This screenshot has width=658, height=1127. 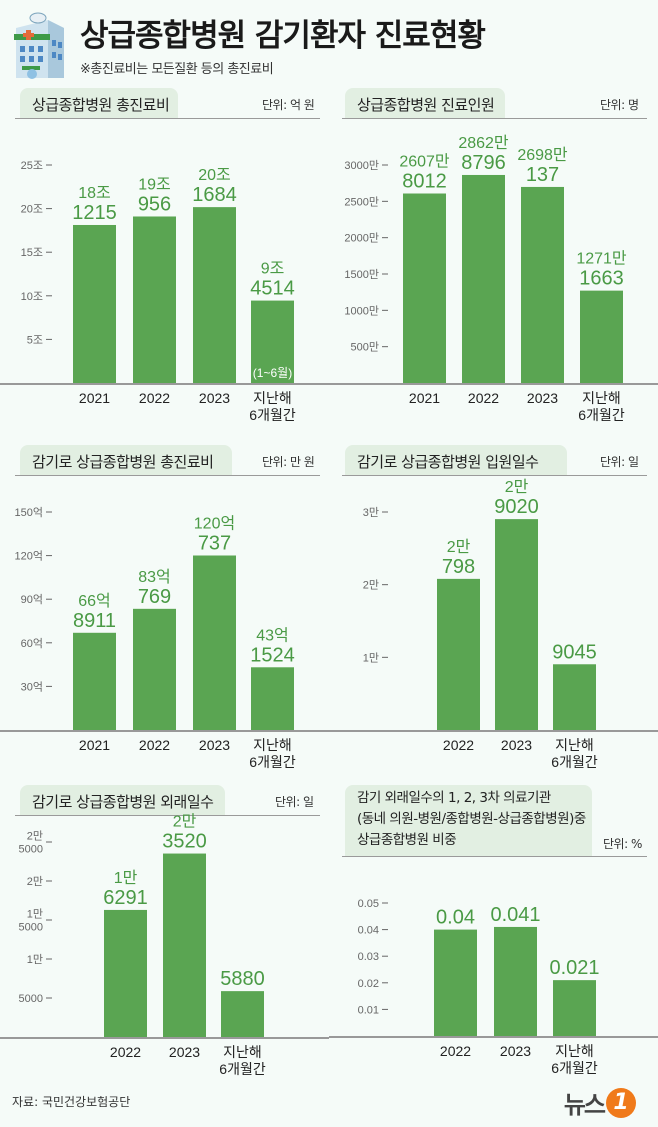 What do you see at coordinates (288, 105) in the screenshot?
I see `unit-label: 단위: 억 원` at bounding box center [288, 105].